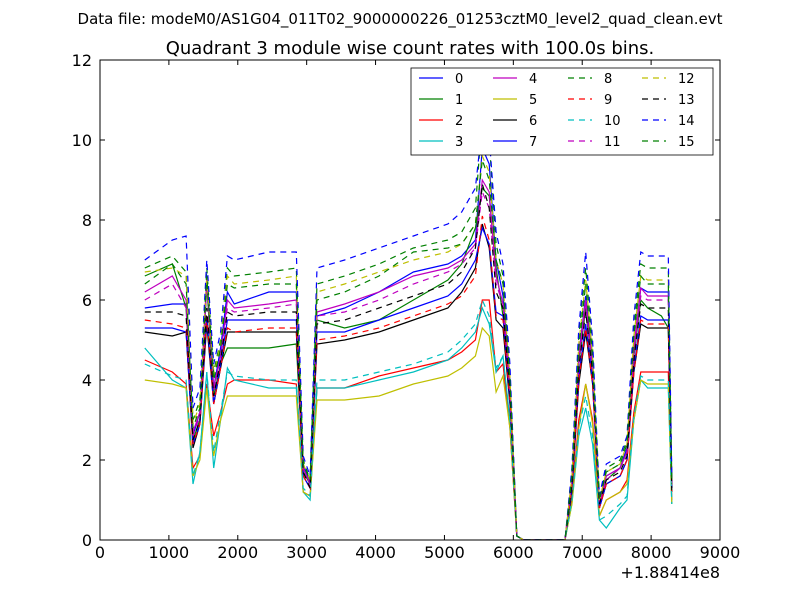  I want to click on x-tick-label-9000: 9000, so click(720, 552).